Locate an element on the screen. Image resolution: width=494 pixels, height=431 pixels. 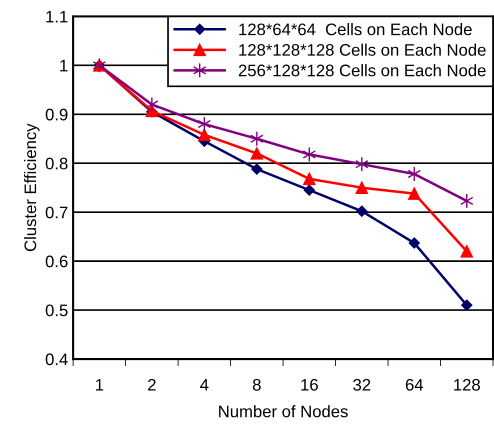
x-tick-label: 1 is located at coordinates (100, 385).